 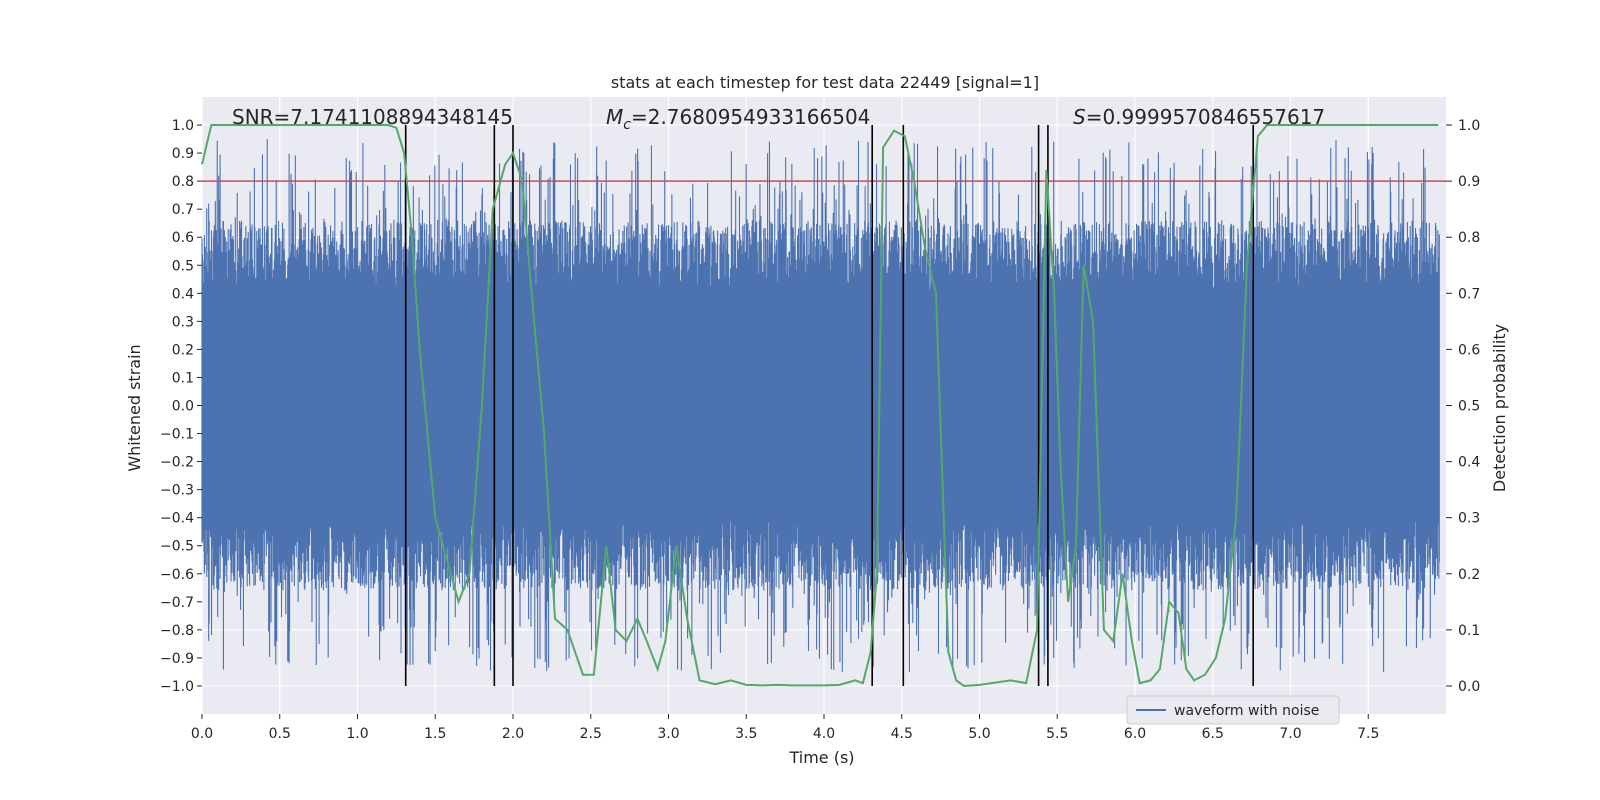 I want to click on y-ticks-right: 0.0 0.1 0.2 0.3 0.4 0.5 0.6 0.7 0.8 0.9 1.0, so click(x=1463, y=406).